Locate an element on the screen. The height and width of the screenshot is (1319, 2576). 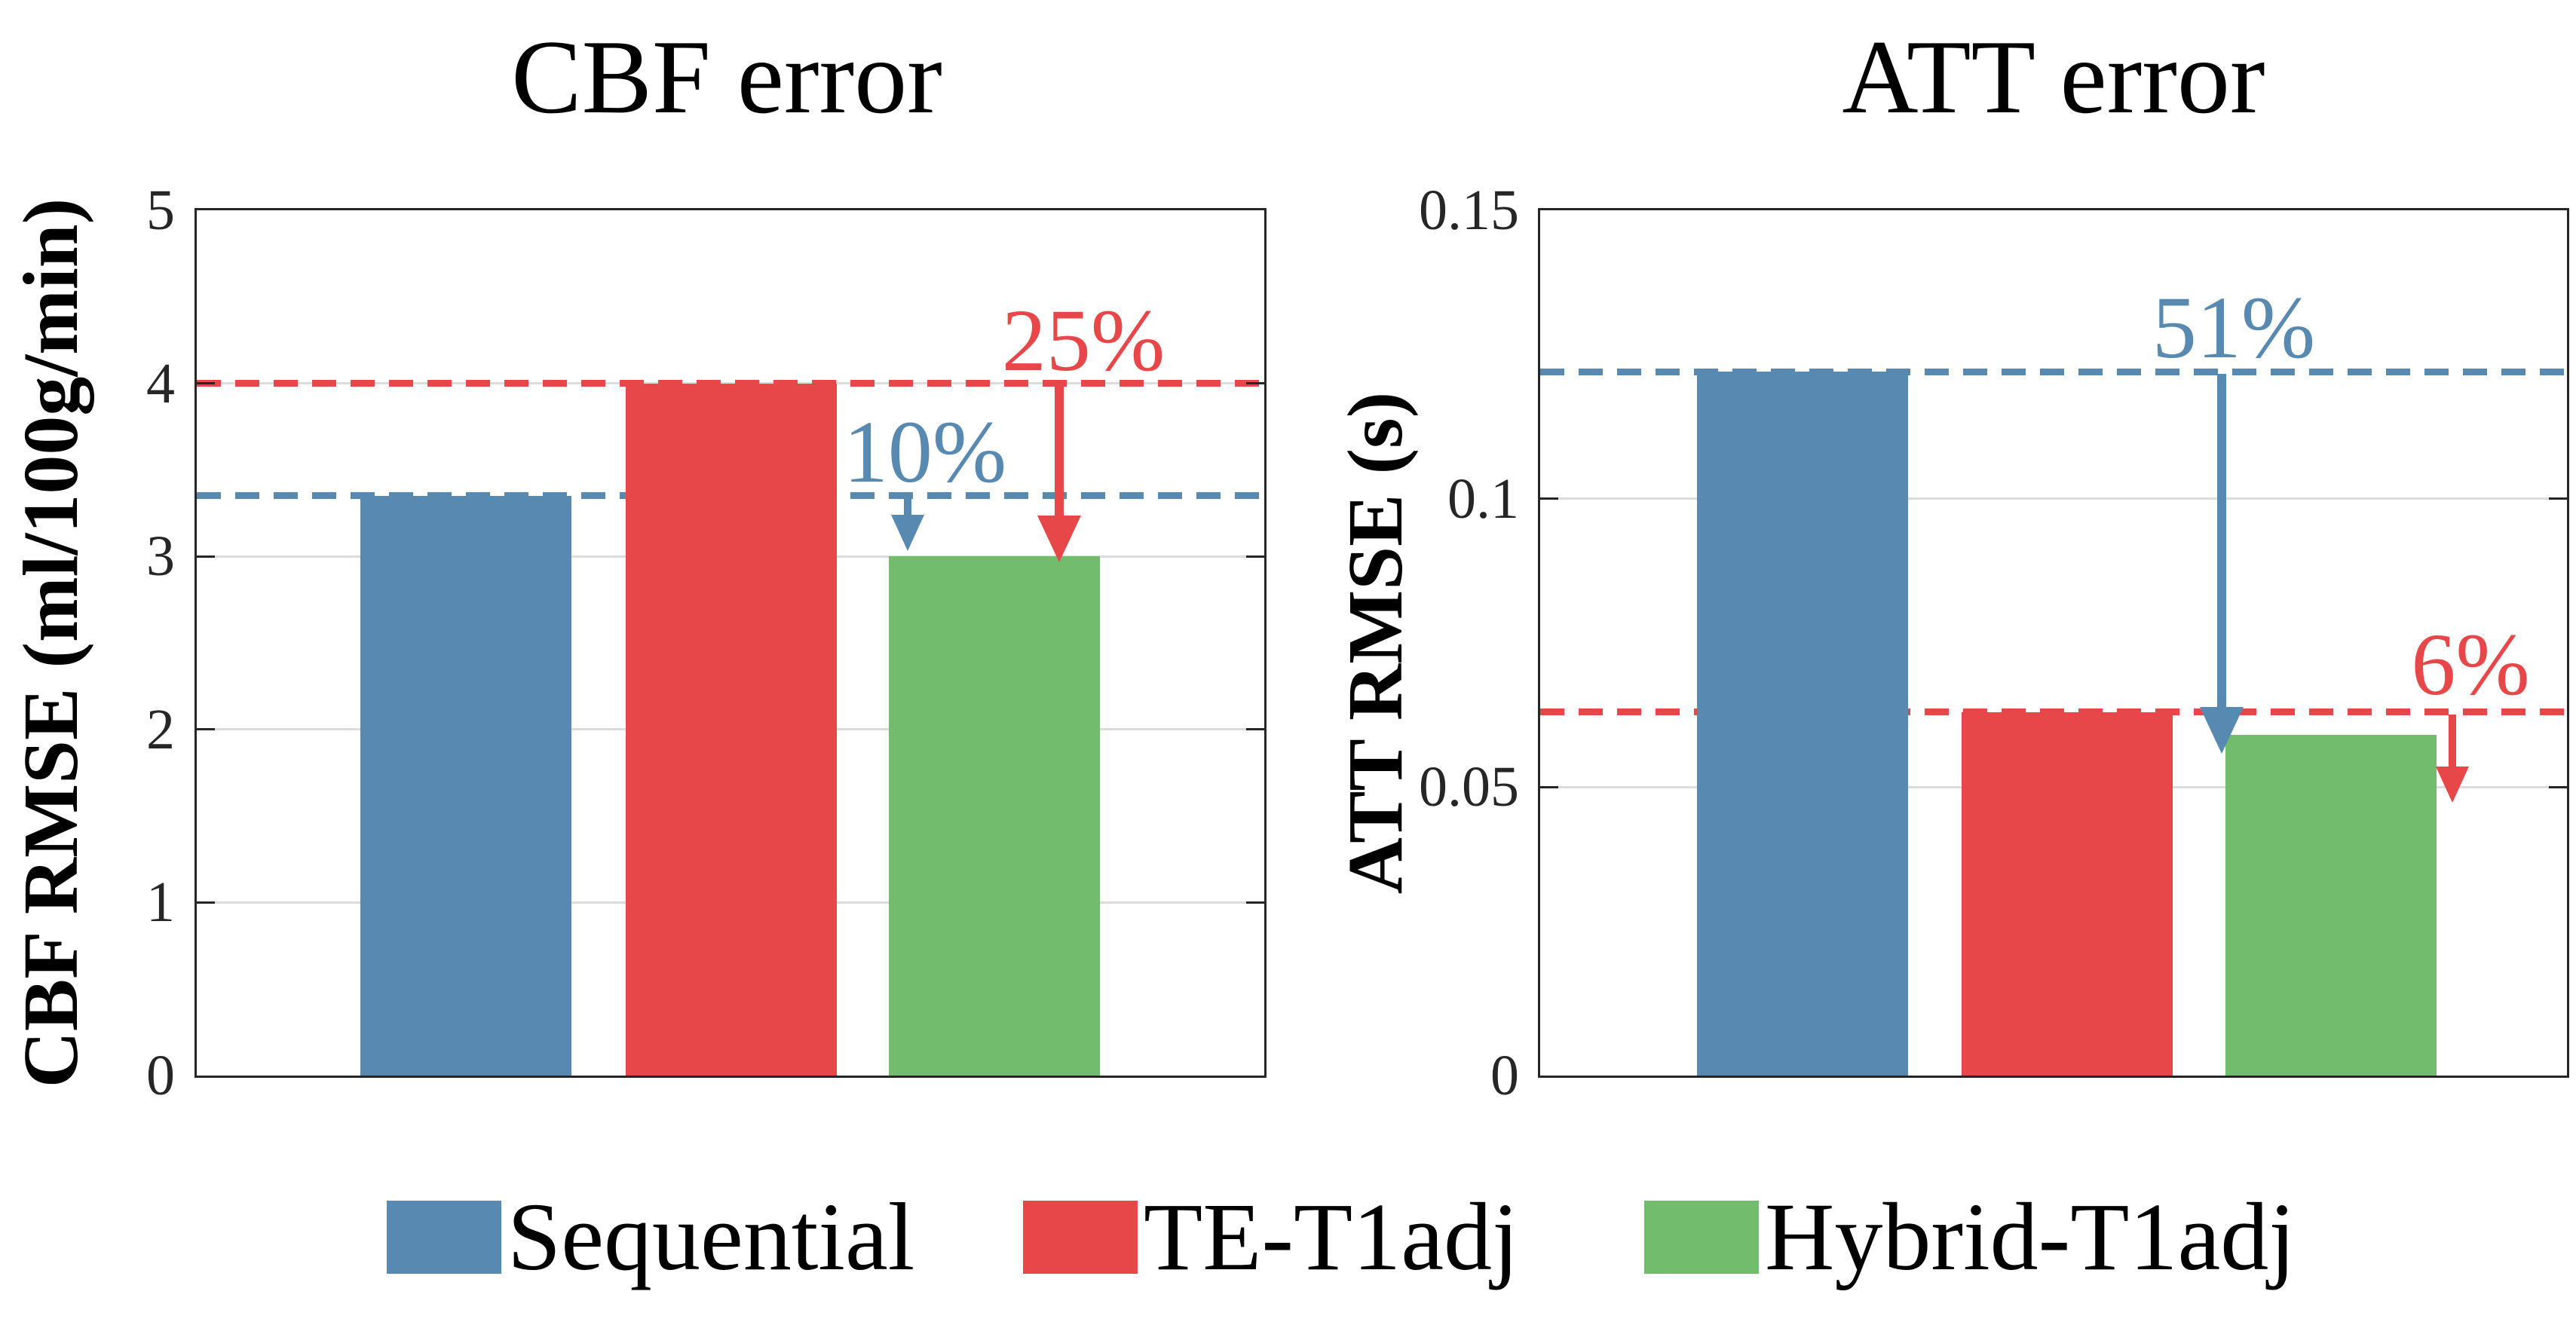
legend-item-sequential: Sequential is located at coordinates (650, 1237).